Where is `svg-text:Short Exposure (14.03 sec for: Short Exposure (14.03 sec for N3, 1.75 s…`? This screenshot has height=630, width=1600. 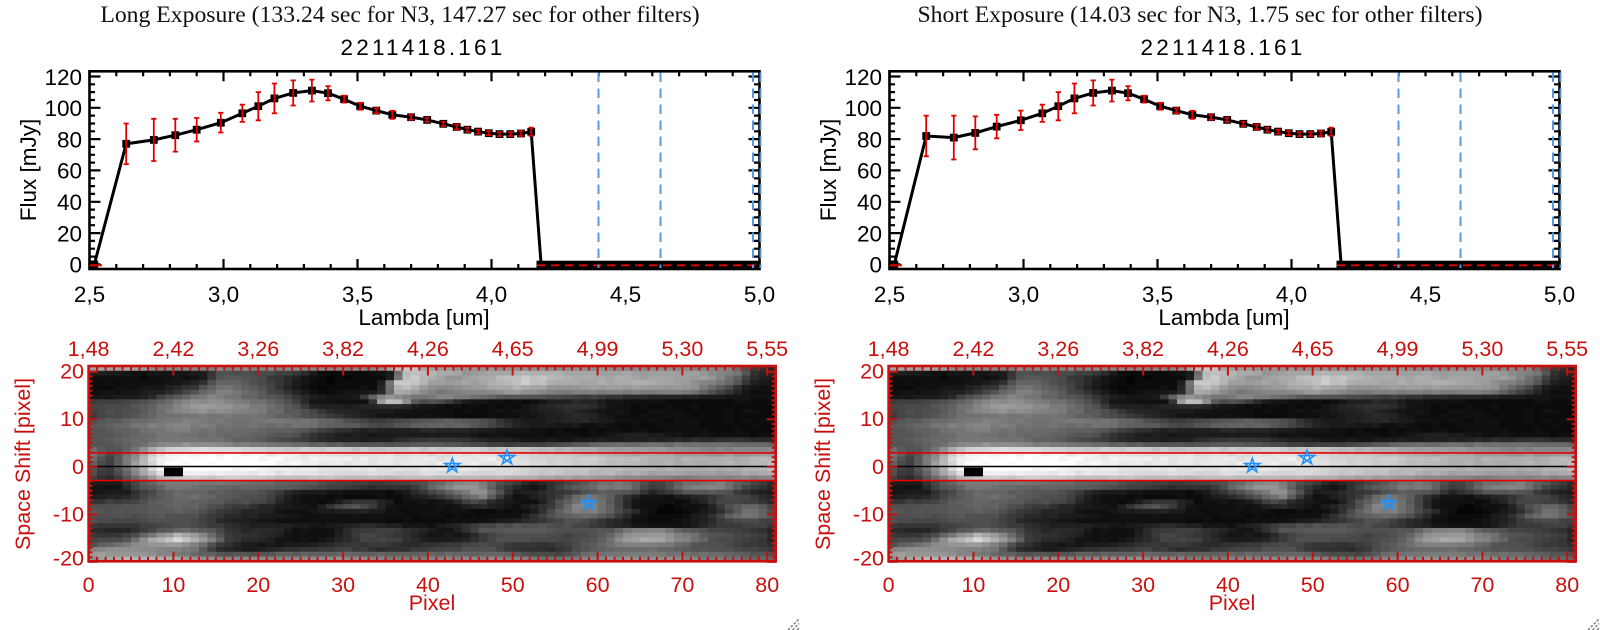 svg-text:Short Exposure (14.03 sec for: Short Exposure (14.03 sec for N3, 1.75 s… is located at coordinates (1199, 15).